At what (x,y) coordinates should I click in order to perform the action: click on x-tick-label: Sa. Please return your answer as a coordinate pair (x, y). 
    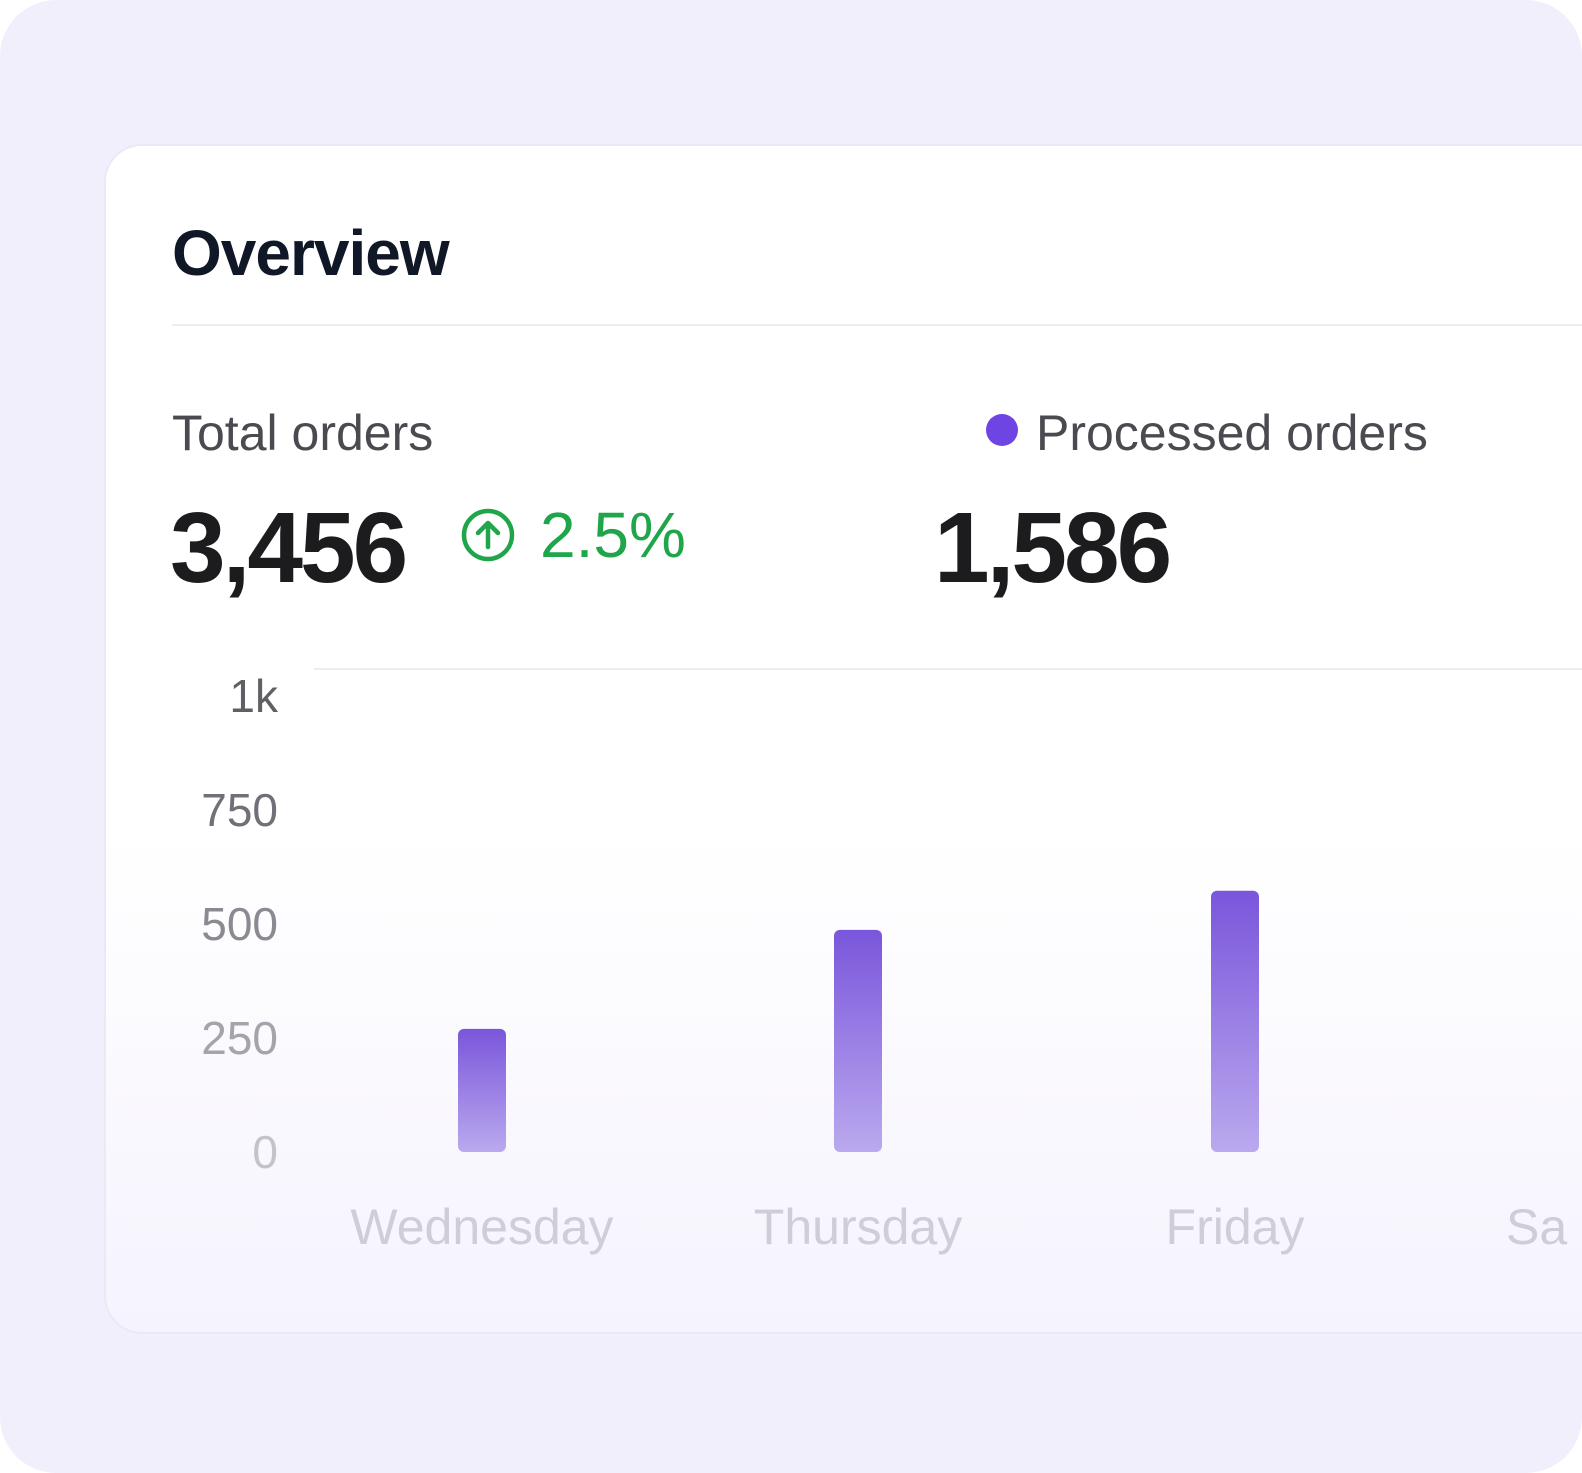
    Looking at the image, I should click on (1536, 1227).